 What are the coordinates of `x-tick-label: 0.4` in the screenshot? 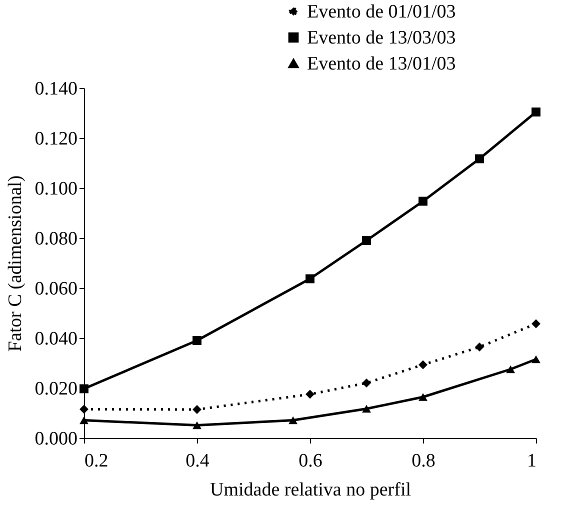 It's located at (198, 461).